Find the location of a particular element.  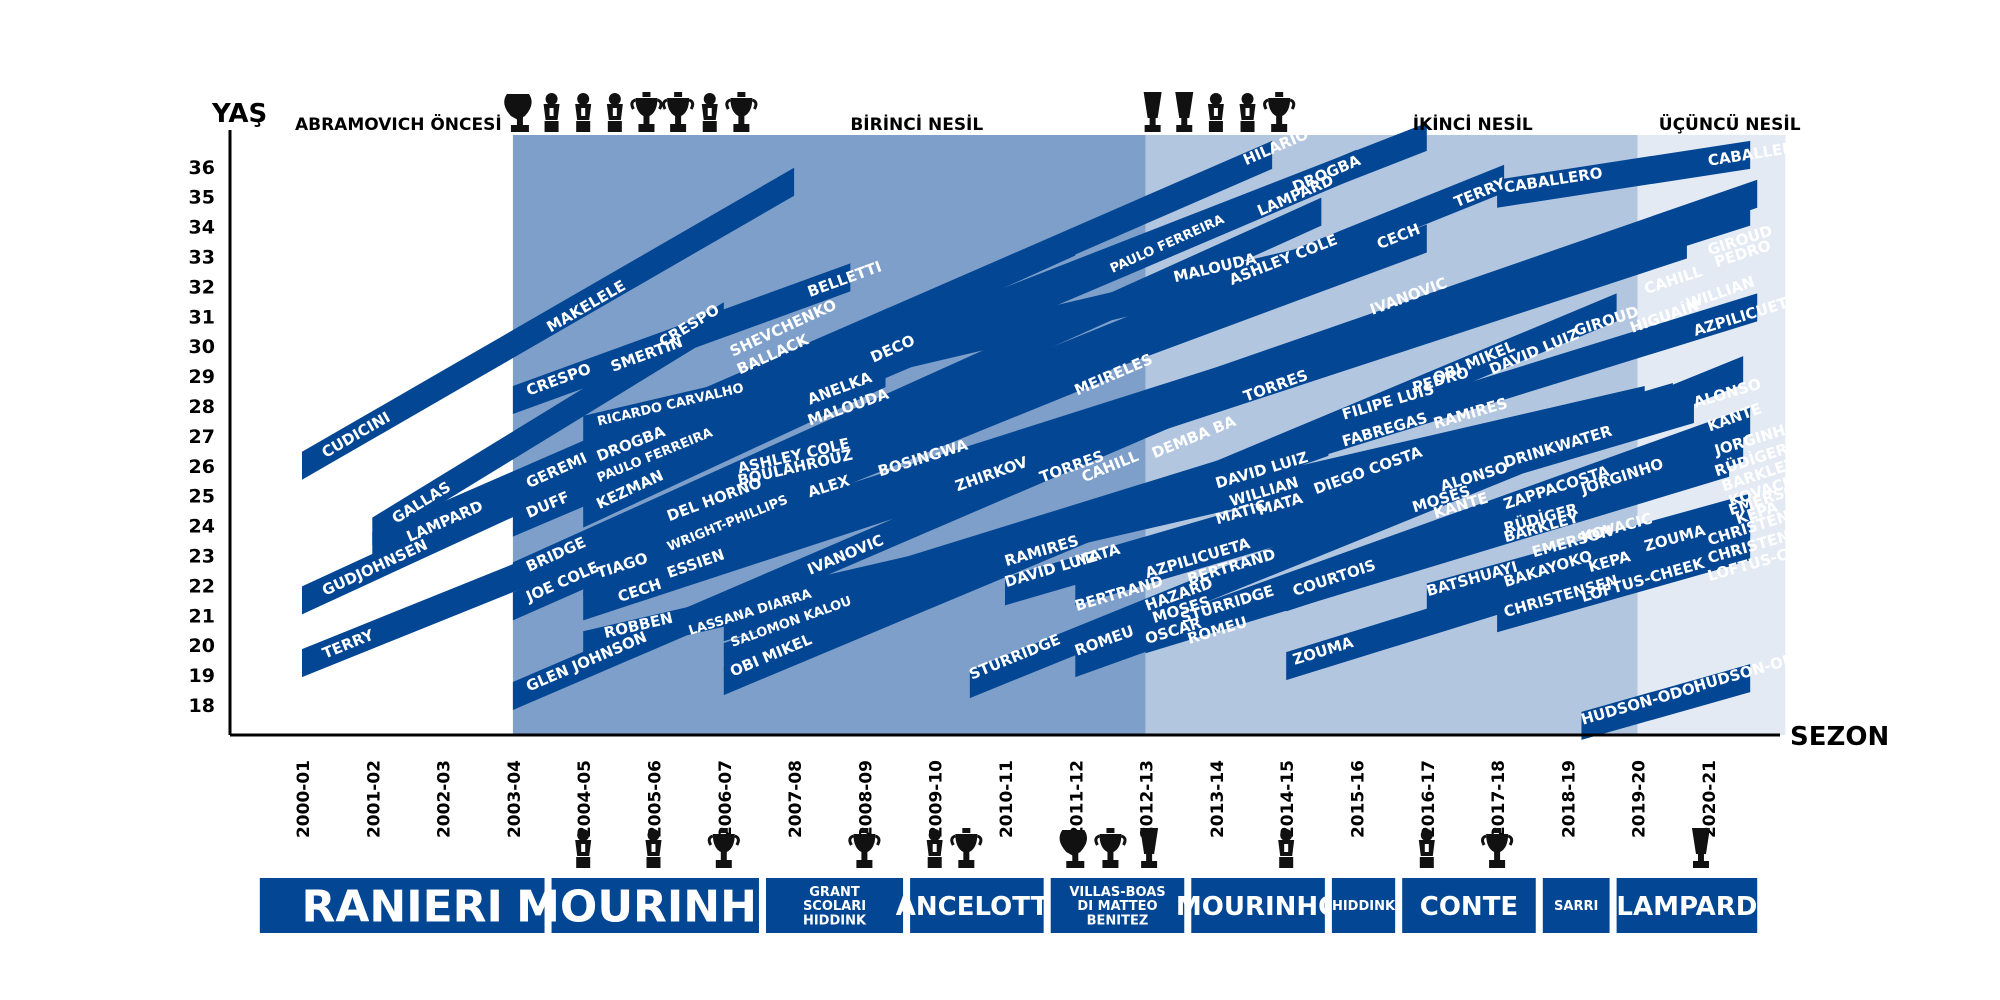

manager-block: VILLAS-BOAS DI MATTEO BENITEZ is located at coordinates (1117, 905).